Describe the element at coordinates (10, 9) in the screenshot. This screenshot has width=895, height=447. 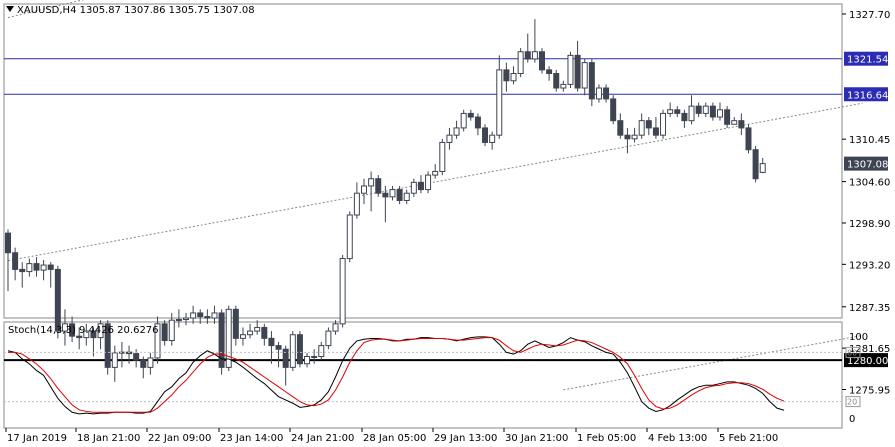
I see `collapse-triangle-icon` at that location.